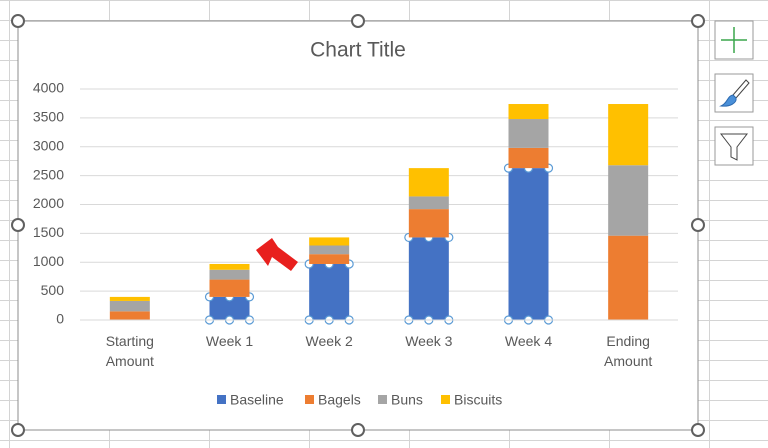 This screenshot has width=768, height=448. Describe the element at coordinates (257, 400) in the screenshot. I see `legend-label: Baseline` at that location.